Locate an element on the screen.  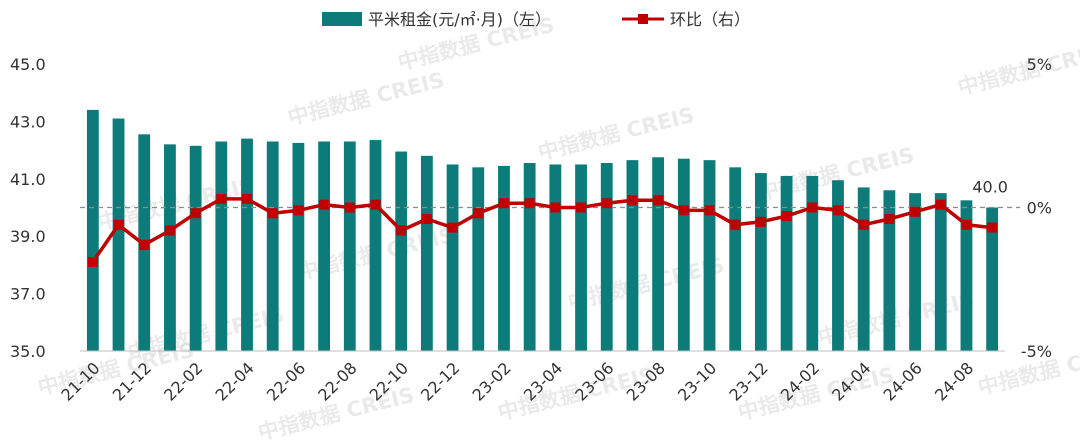
line-series is located at coordinates (542, 230).